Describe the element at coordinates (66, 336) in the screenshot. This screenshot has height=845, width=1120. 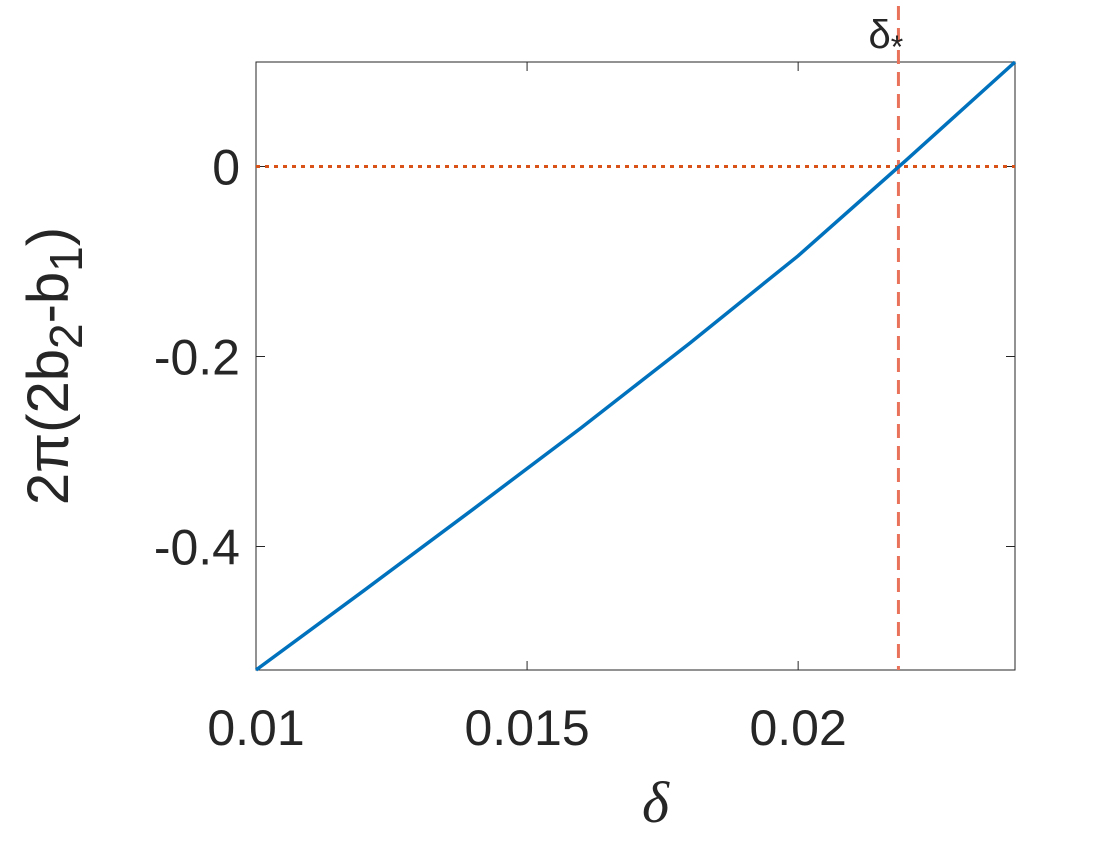
I see `y-axis-label-part: 2` at that location.